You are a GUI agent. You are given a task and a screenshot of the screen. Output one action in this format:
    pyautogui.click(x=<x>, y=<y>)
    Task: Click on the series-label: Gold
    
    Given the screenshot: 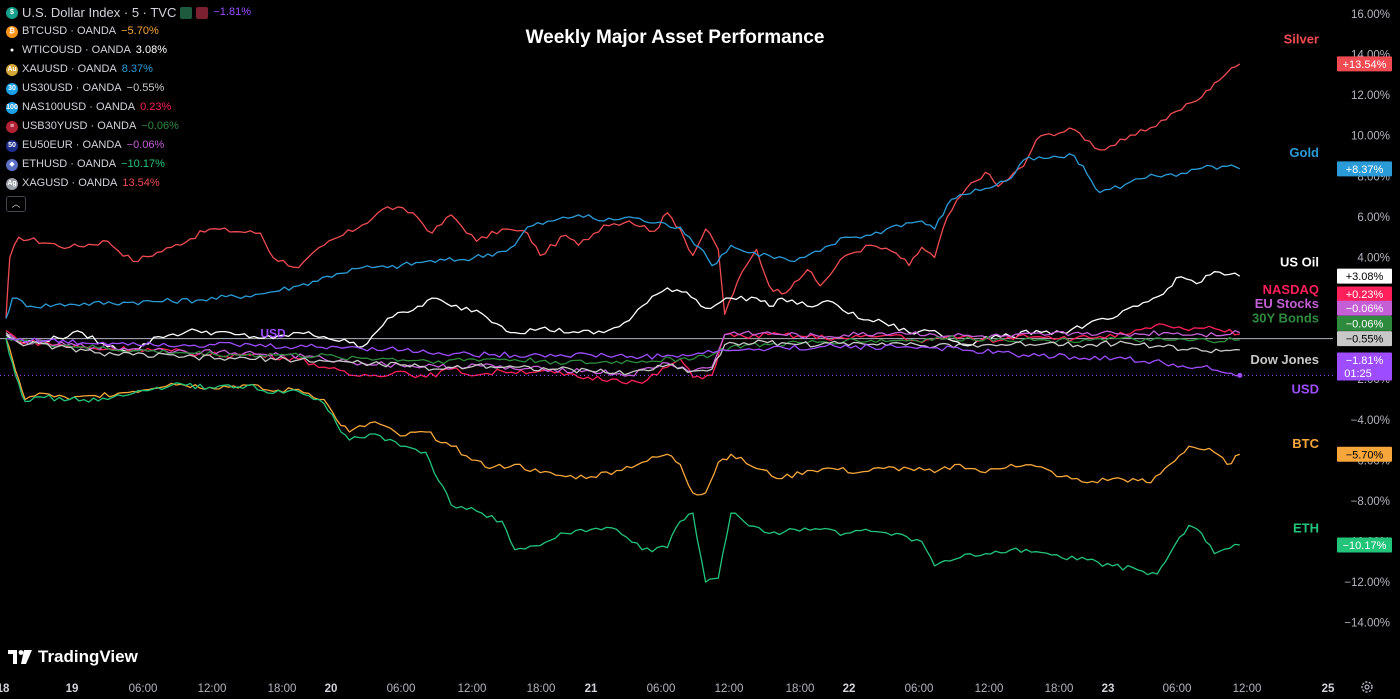 What is the action you would take?
    pyautogui.click(x=1304, y=152)
    